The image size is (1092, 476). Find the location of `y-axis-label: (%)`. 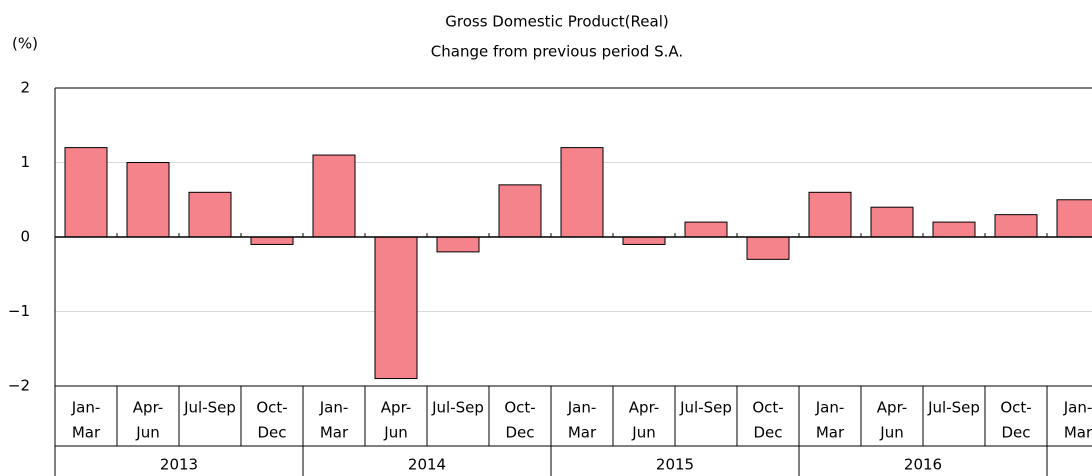

y-axis-label: (%) is located at coordinates (25, 44).